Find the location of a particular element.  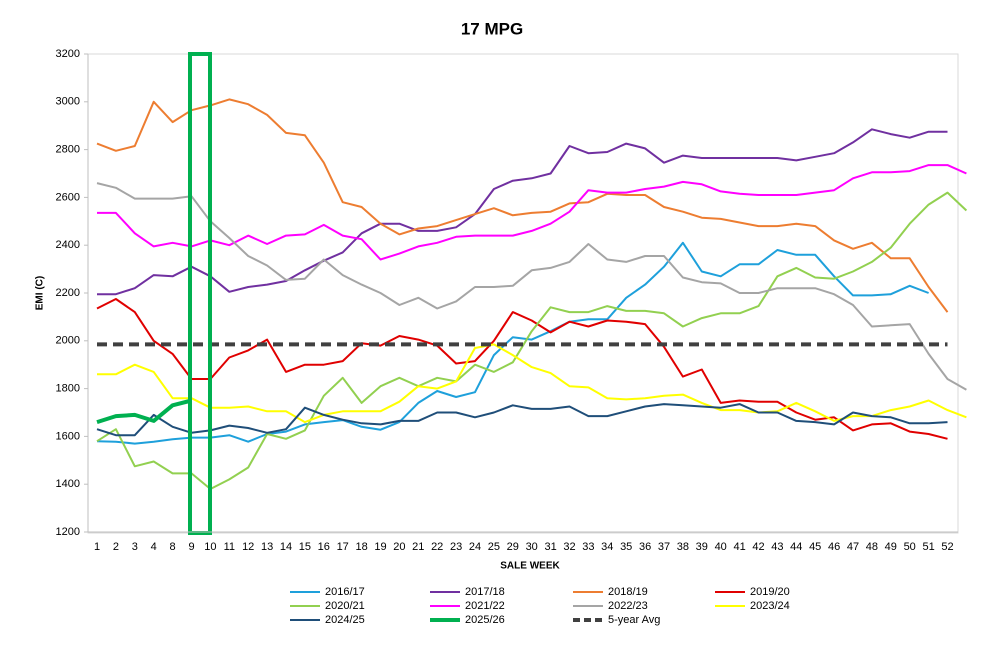

highlight-box is located at coordinates (200, 293).